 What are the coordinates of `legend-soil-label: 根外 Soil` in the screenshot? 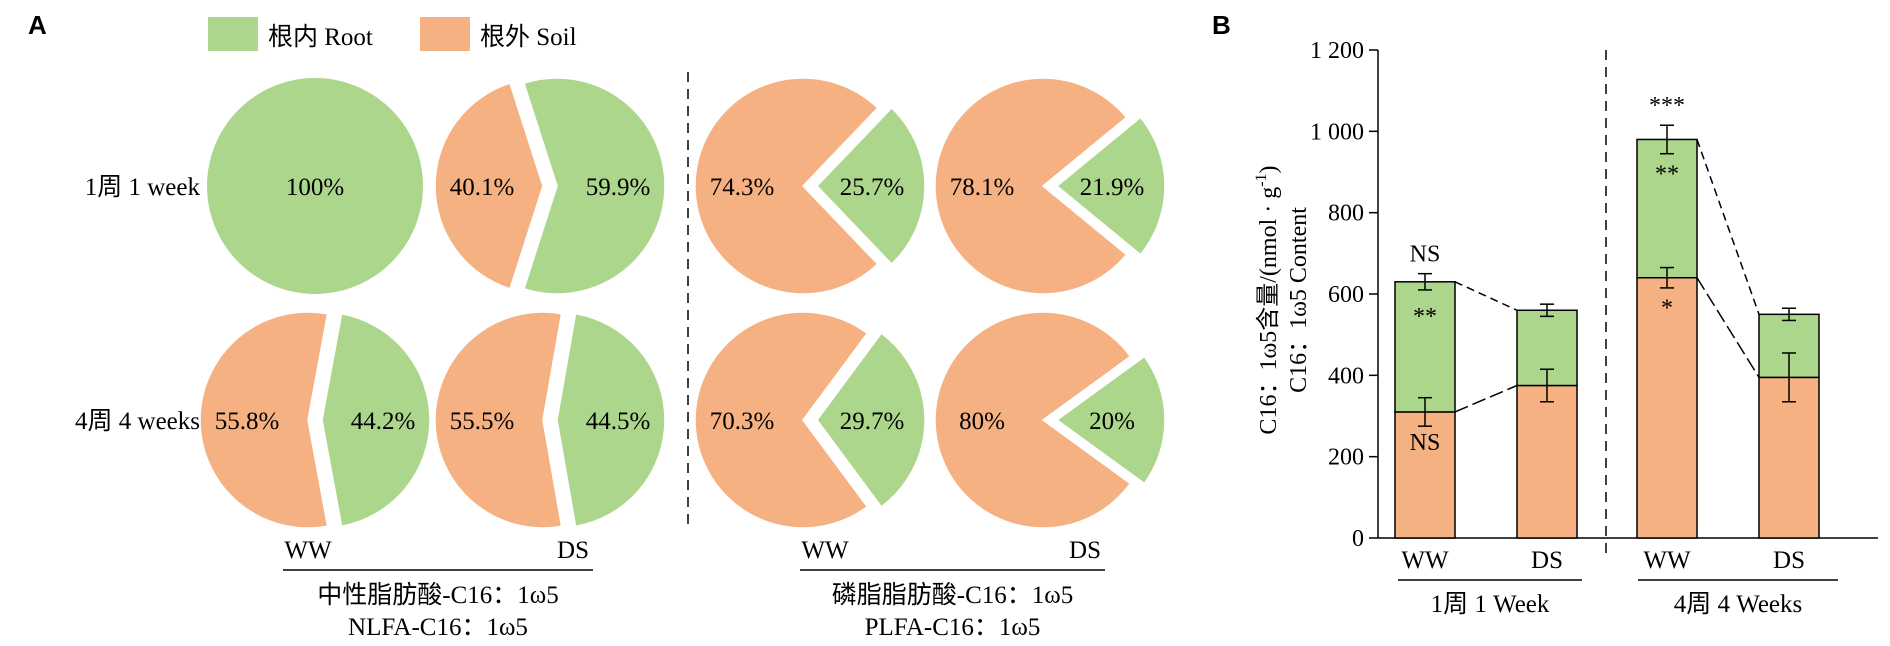 It's located at (528, 37).